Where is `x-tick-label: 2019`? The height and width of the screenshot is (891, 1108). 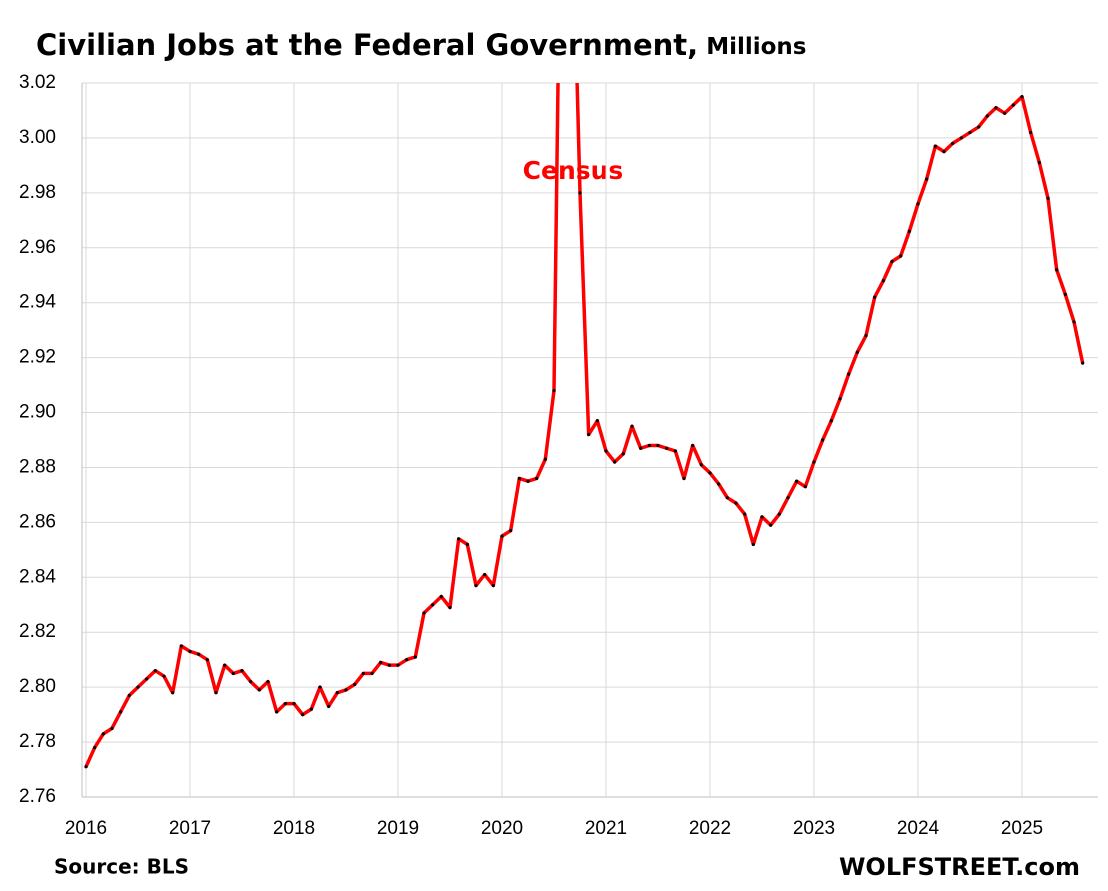 x-tick-label: 2019 is located at coordinates (398, 828).